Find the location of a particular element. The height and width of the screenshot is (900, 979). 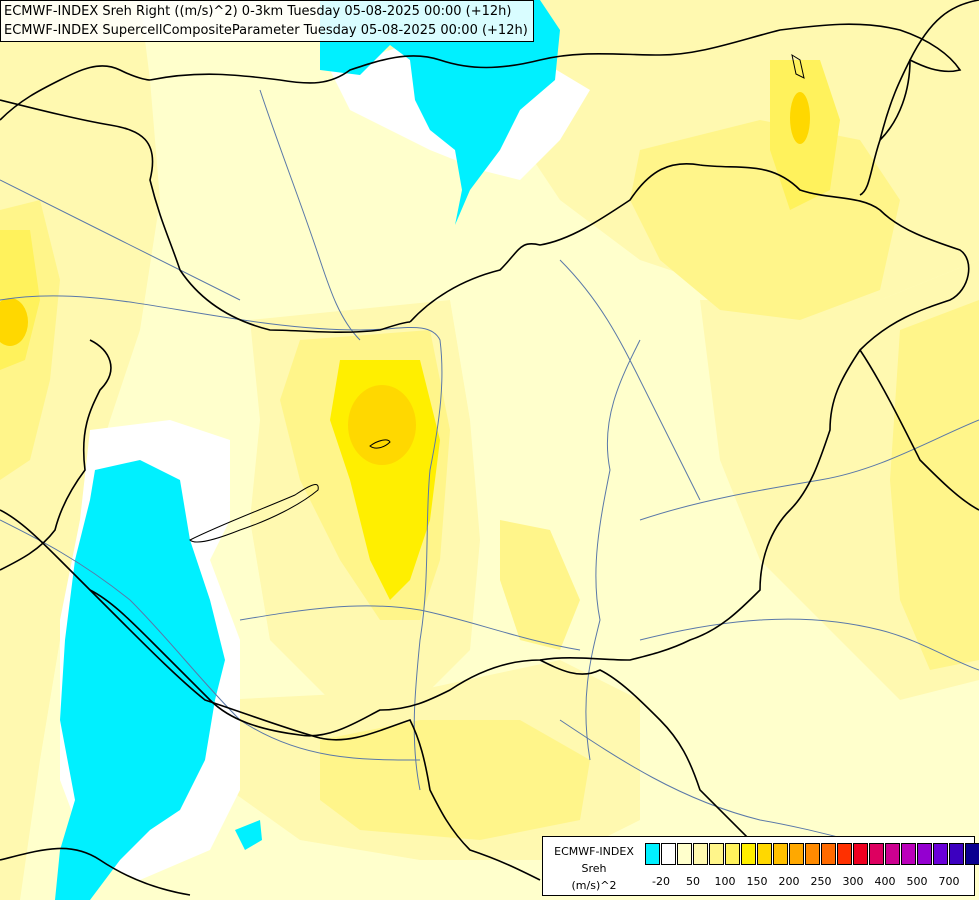

river-sava is located at coordinates (210, 640).